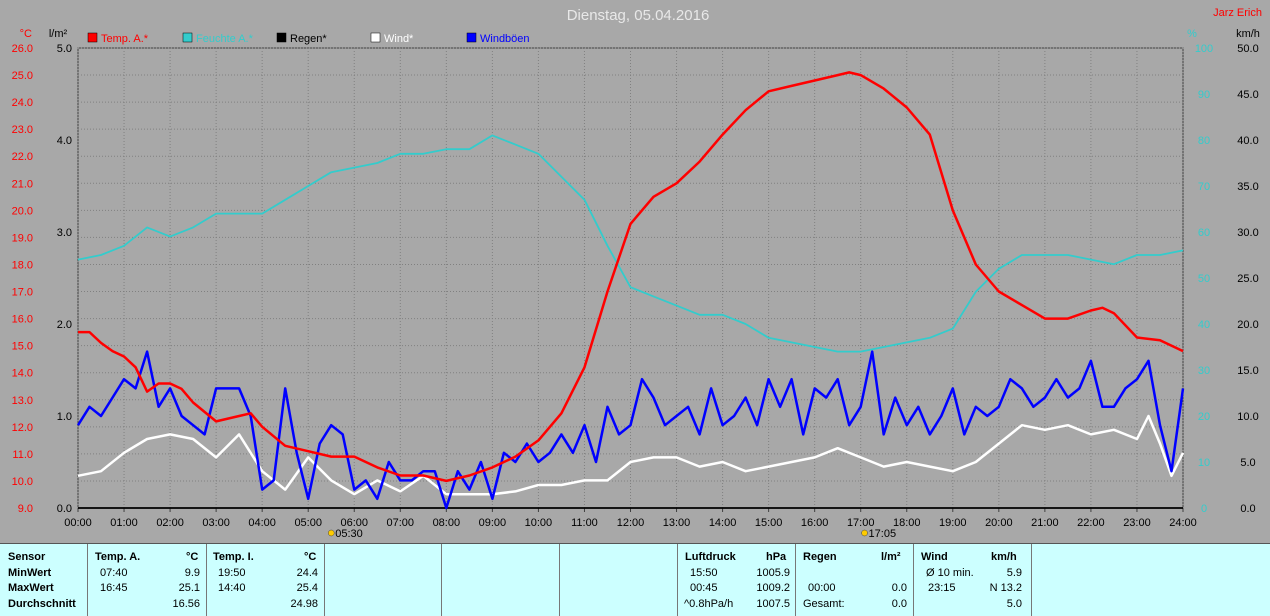 The image size is (1270, 616). What do you see at coordinates (22, 482) in the screenshot?
I see `temp-tick-label: 10.0` at bounding box center [22, 482].